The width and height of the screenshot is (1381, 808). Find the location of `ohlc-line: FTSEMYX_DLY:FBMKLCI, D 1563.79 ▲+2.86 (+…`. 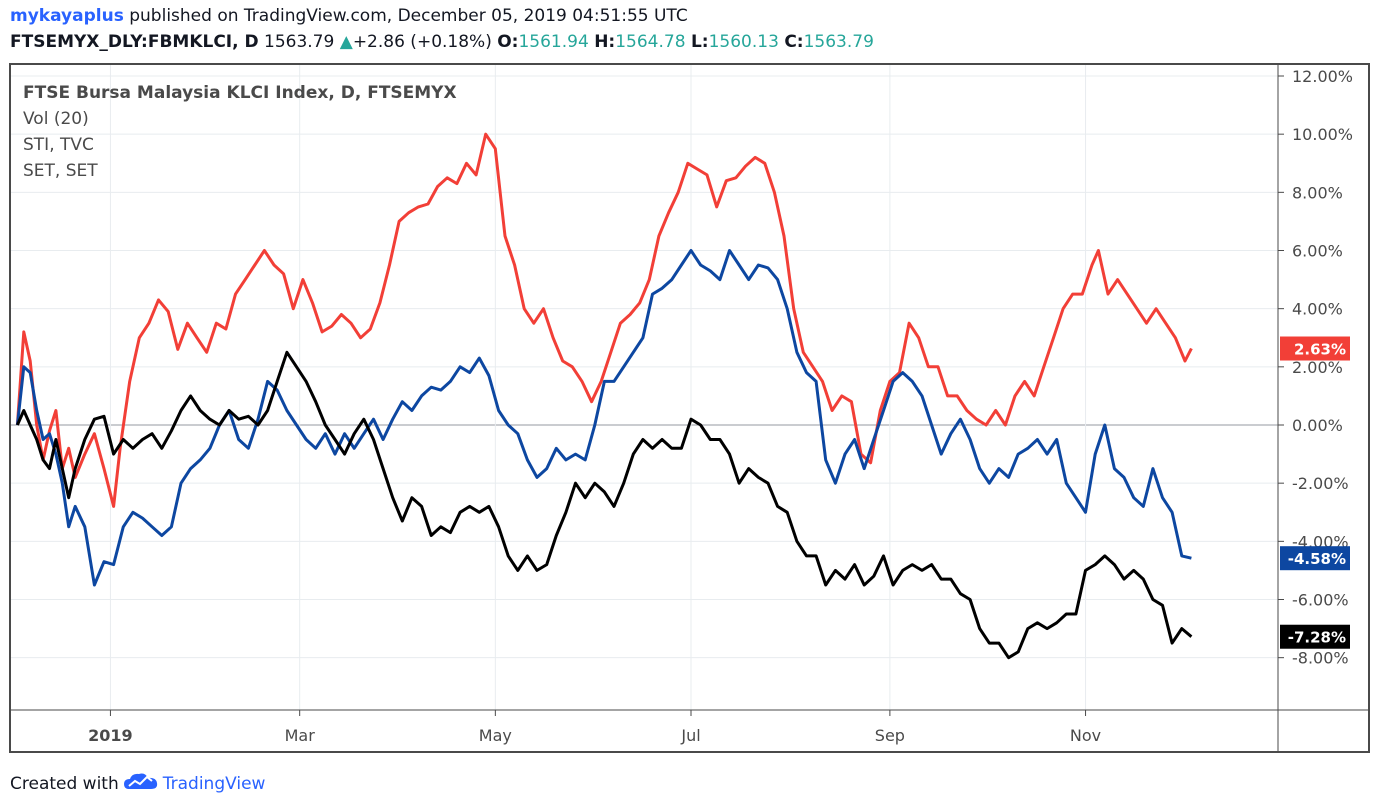

ohlc-line: FTSEMYX_DLY:FBMKLCI, D 1563.79 ▲+2.86 (+… is located at coordinates (442, 42).